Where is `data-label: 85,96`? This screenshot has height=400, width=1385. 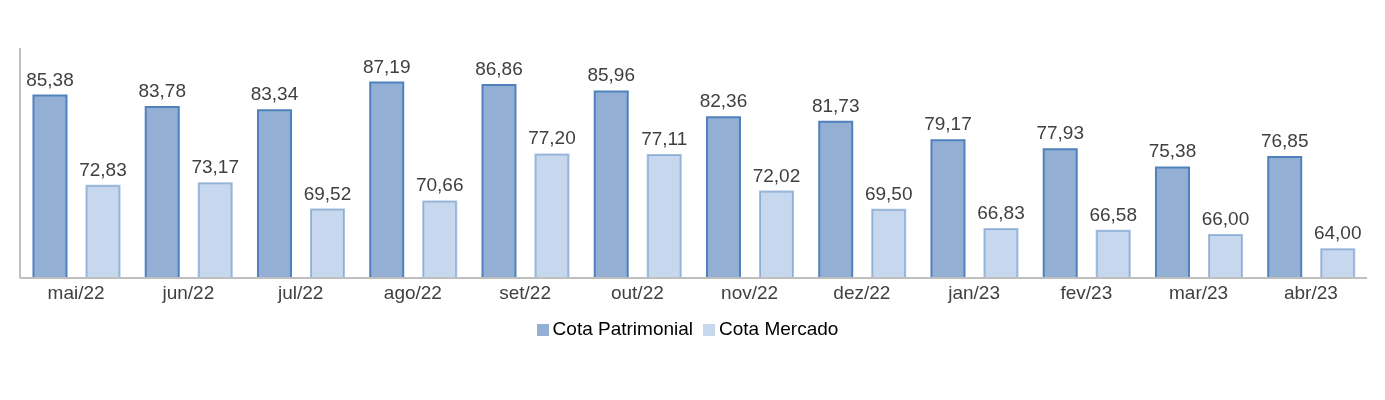 data-label: 85,96 is located at coordinates (611, 75).